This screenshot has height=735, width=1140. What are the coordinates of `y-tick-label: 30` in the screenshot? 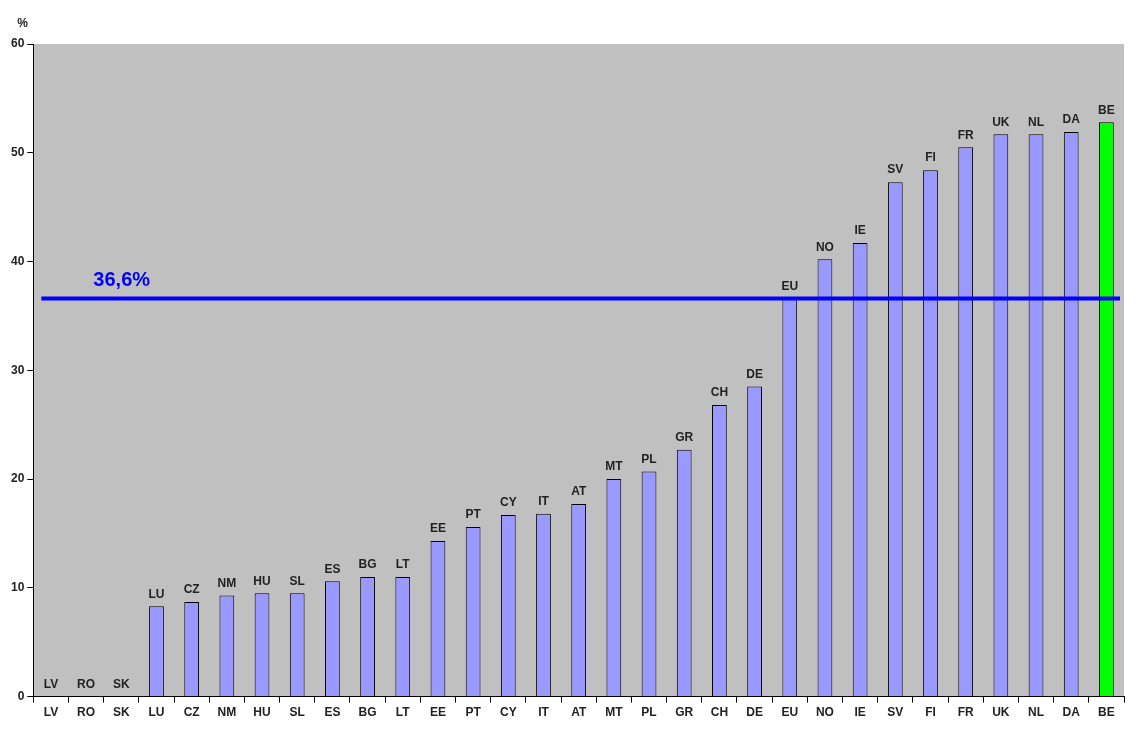 It's located at (17, 369).